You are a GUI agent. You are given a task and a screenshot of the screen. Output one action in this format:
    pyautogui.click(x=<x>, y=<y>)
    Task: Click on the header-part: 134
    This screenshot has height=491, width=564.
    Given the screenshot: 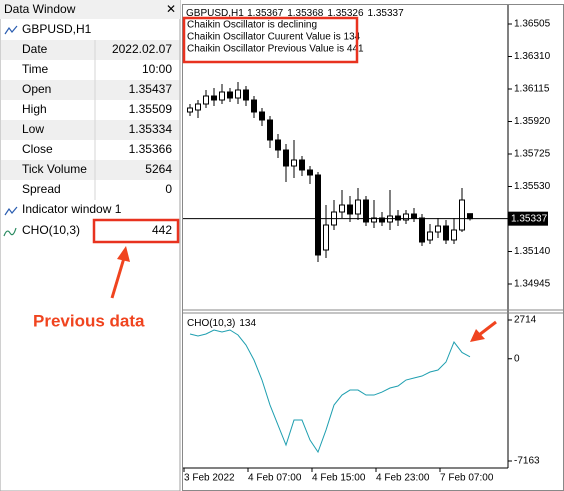 What is the action you would take?
    pyautogui.click(x=247, y=323)
    